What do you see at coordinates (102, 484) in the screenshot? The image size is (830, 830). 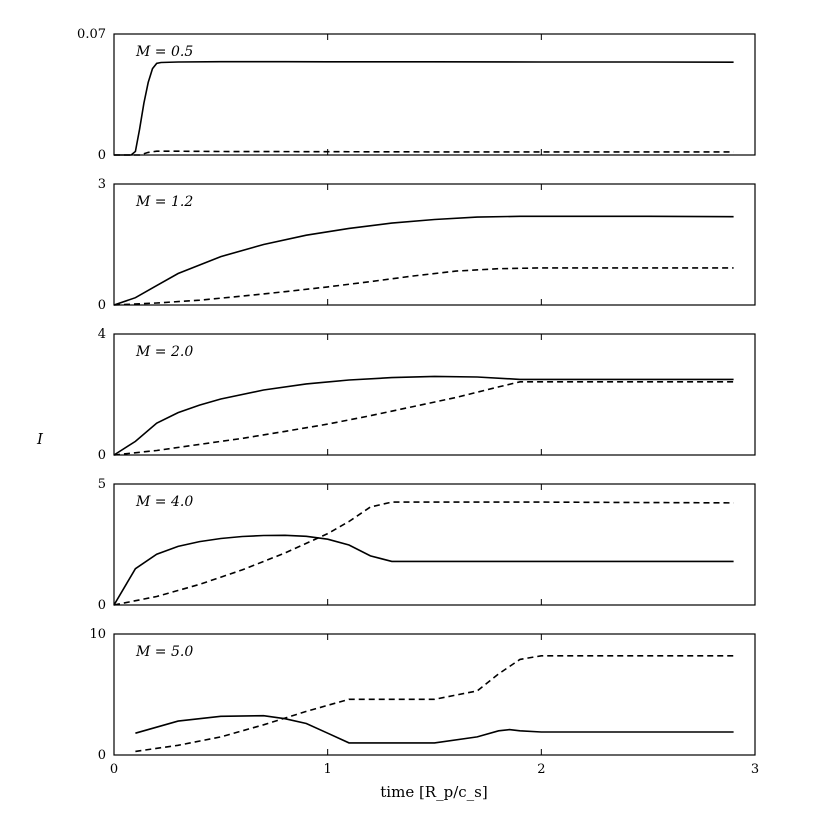 I see `y-tick-label: 5` at bounding box center [102, 484].